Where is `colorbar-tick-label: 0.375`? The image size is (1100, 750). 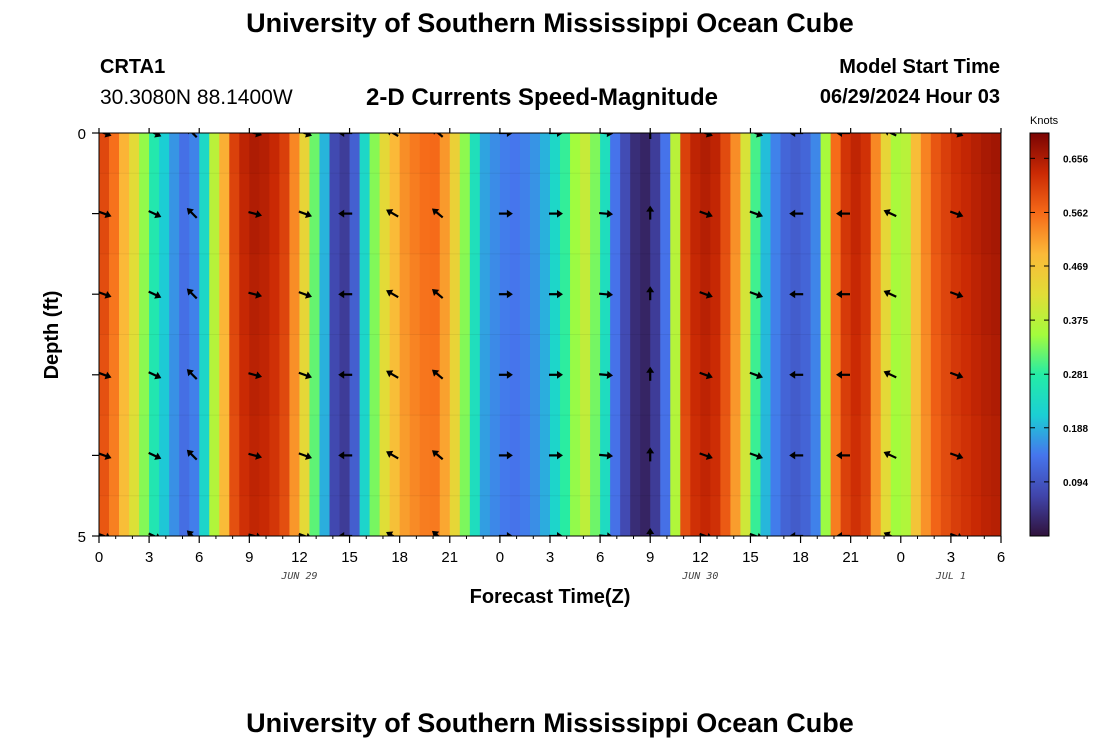 colorbar-tick-label: 0.375 is located at coordinates (1075, 321).